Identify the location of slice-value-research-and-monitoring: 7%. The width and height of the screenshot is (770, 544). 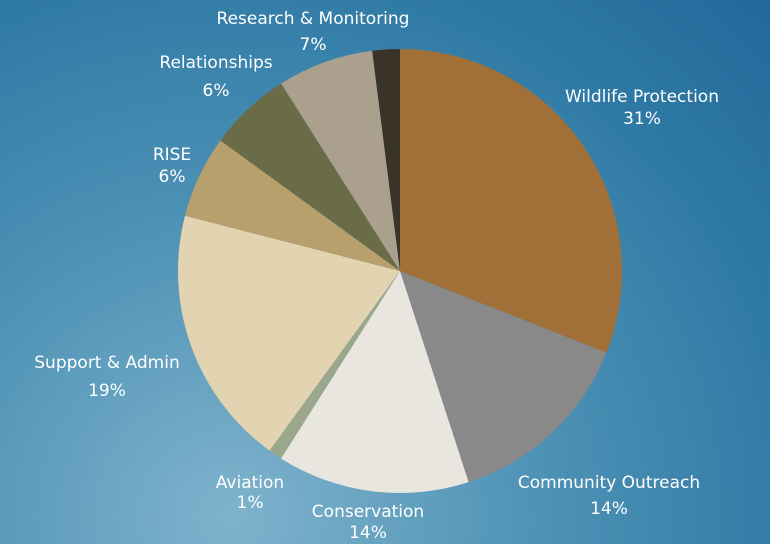
(313, 45).